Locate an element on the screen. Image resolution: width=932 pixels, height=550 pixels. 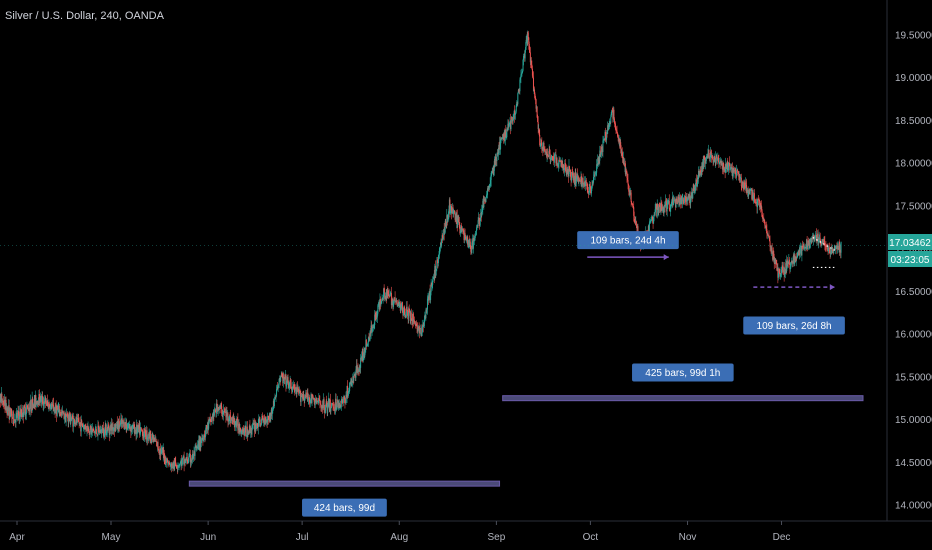
measure-annotation: 424 bars, 99d is located at coordinates (344, 498).